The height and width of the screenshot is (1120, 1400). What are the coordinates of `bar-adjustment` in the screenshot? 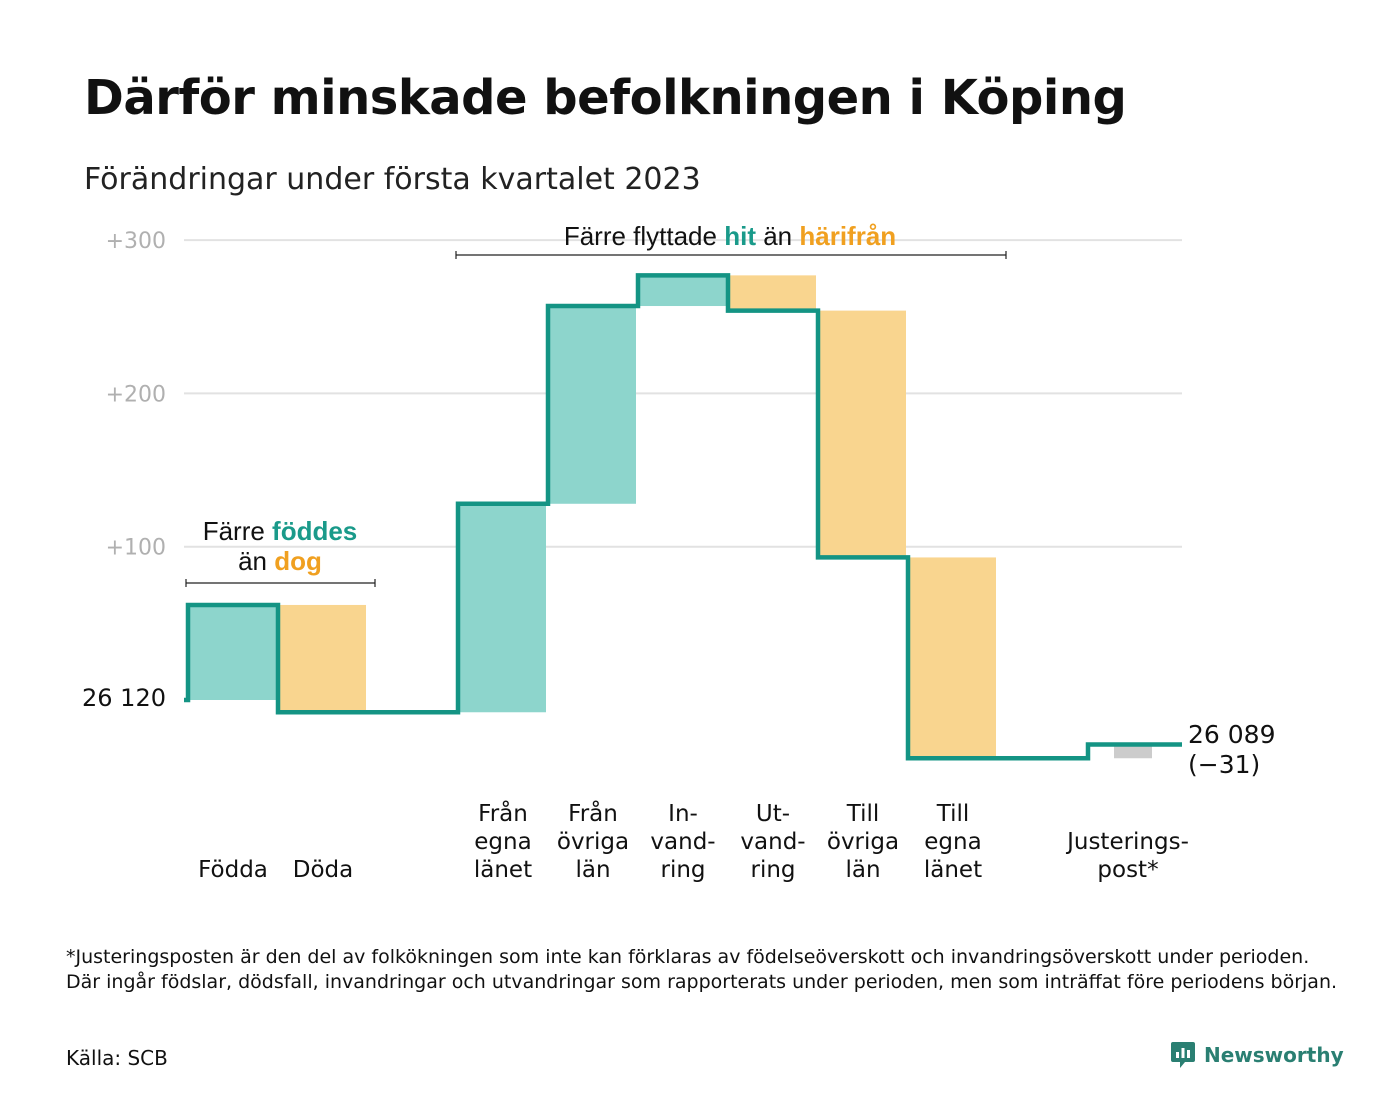 It's located at (1133, 751).